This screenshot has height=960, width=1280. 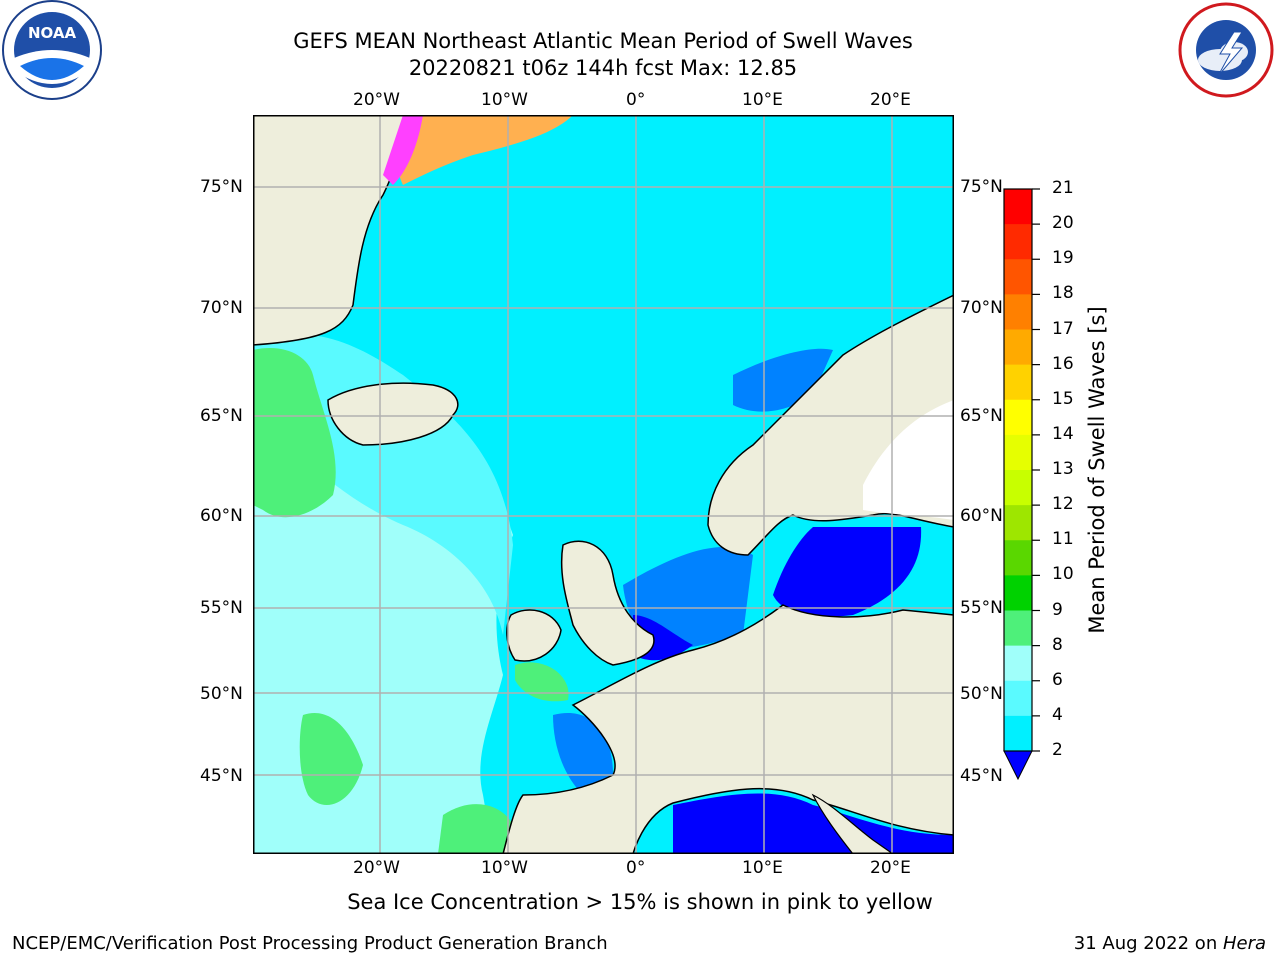 What do you see at coordinates (331, 759) in the screenshot?
I see `swell-band-9-10-south` at bounding box center [331, 759].